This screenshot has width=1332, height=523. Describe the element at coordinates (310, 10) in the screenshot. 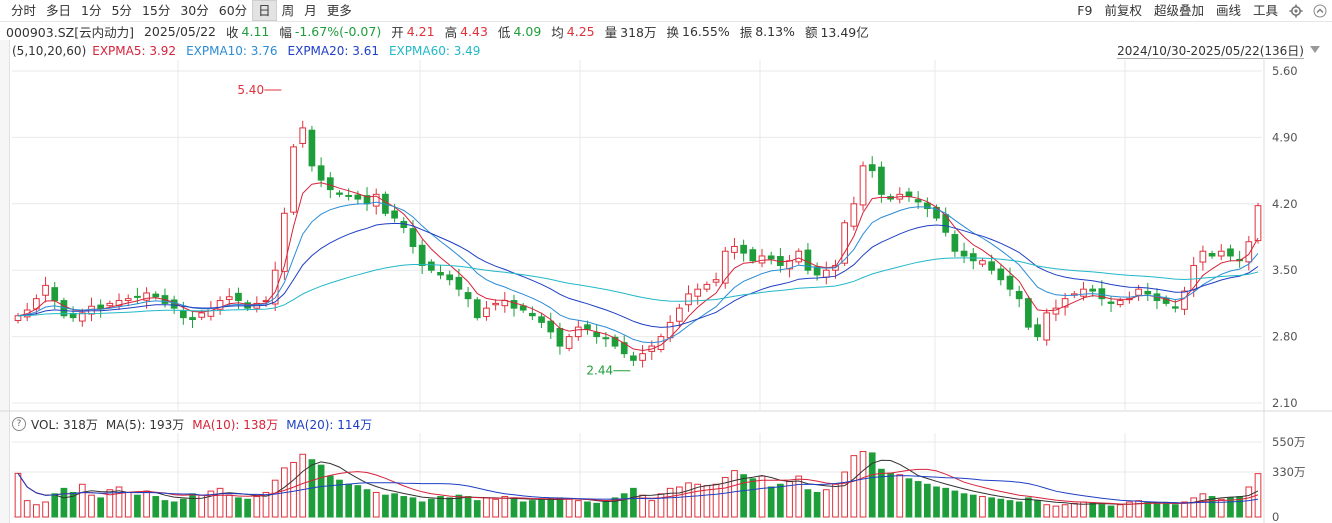

I see `tab-9: 月` at that location.